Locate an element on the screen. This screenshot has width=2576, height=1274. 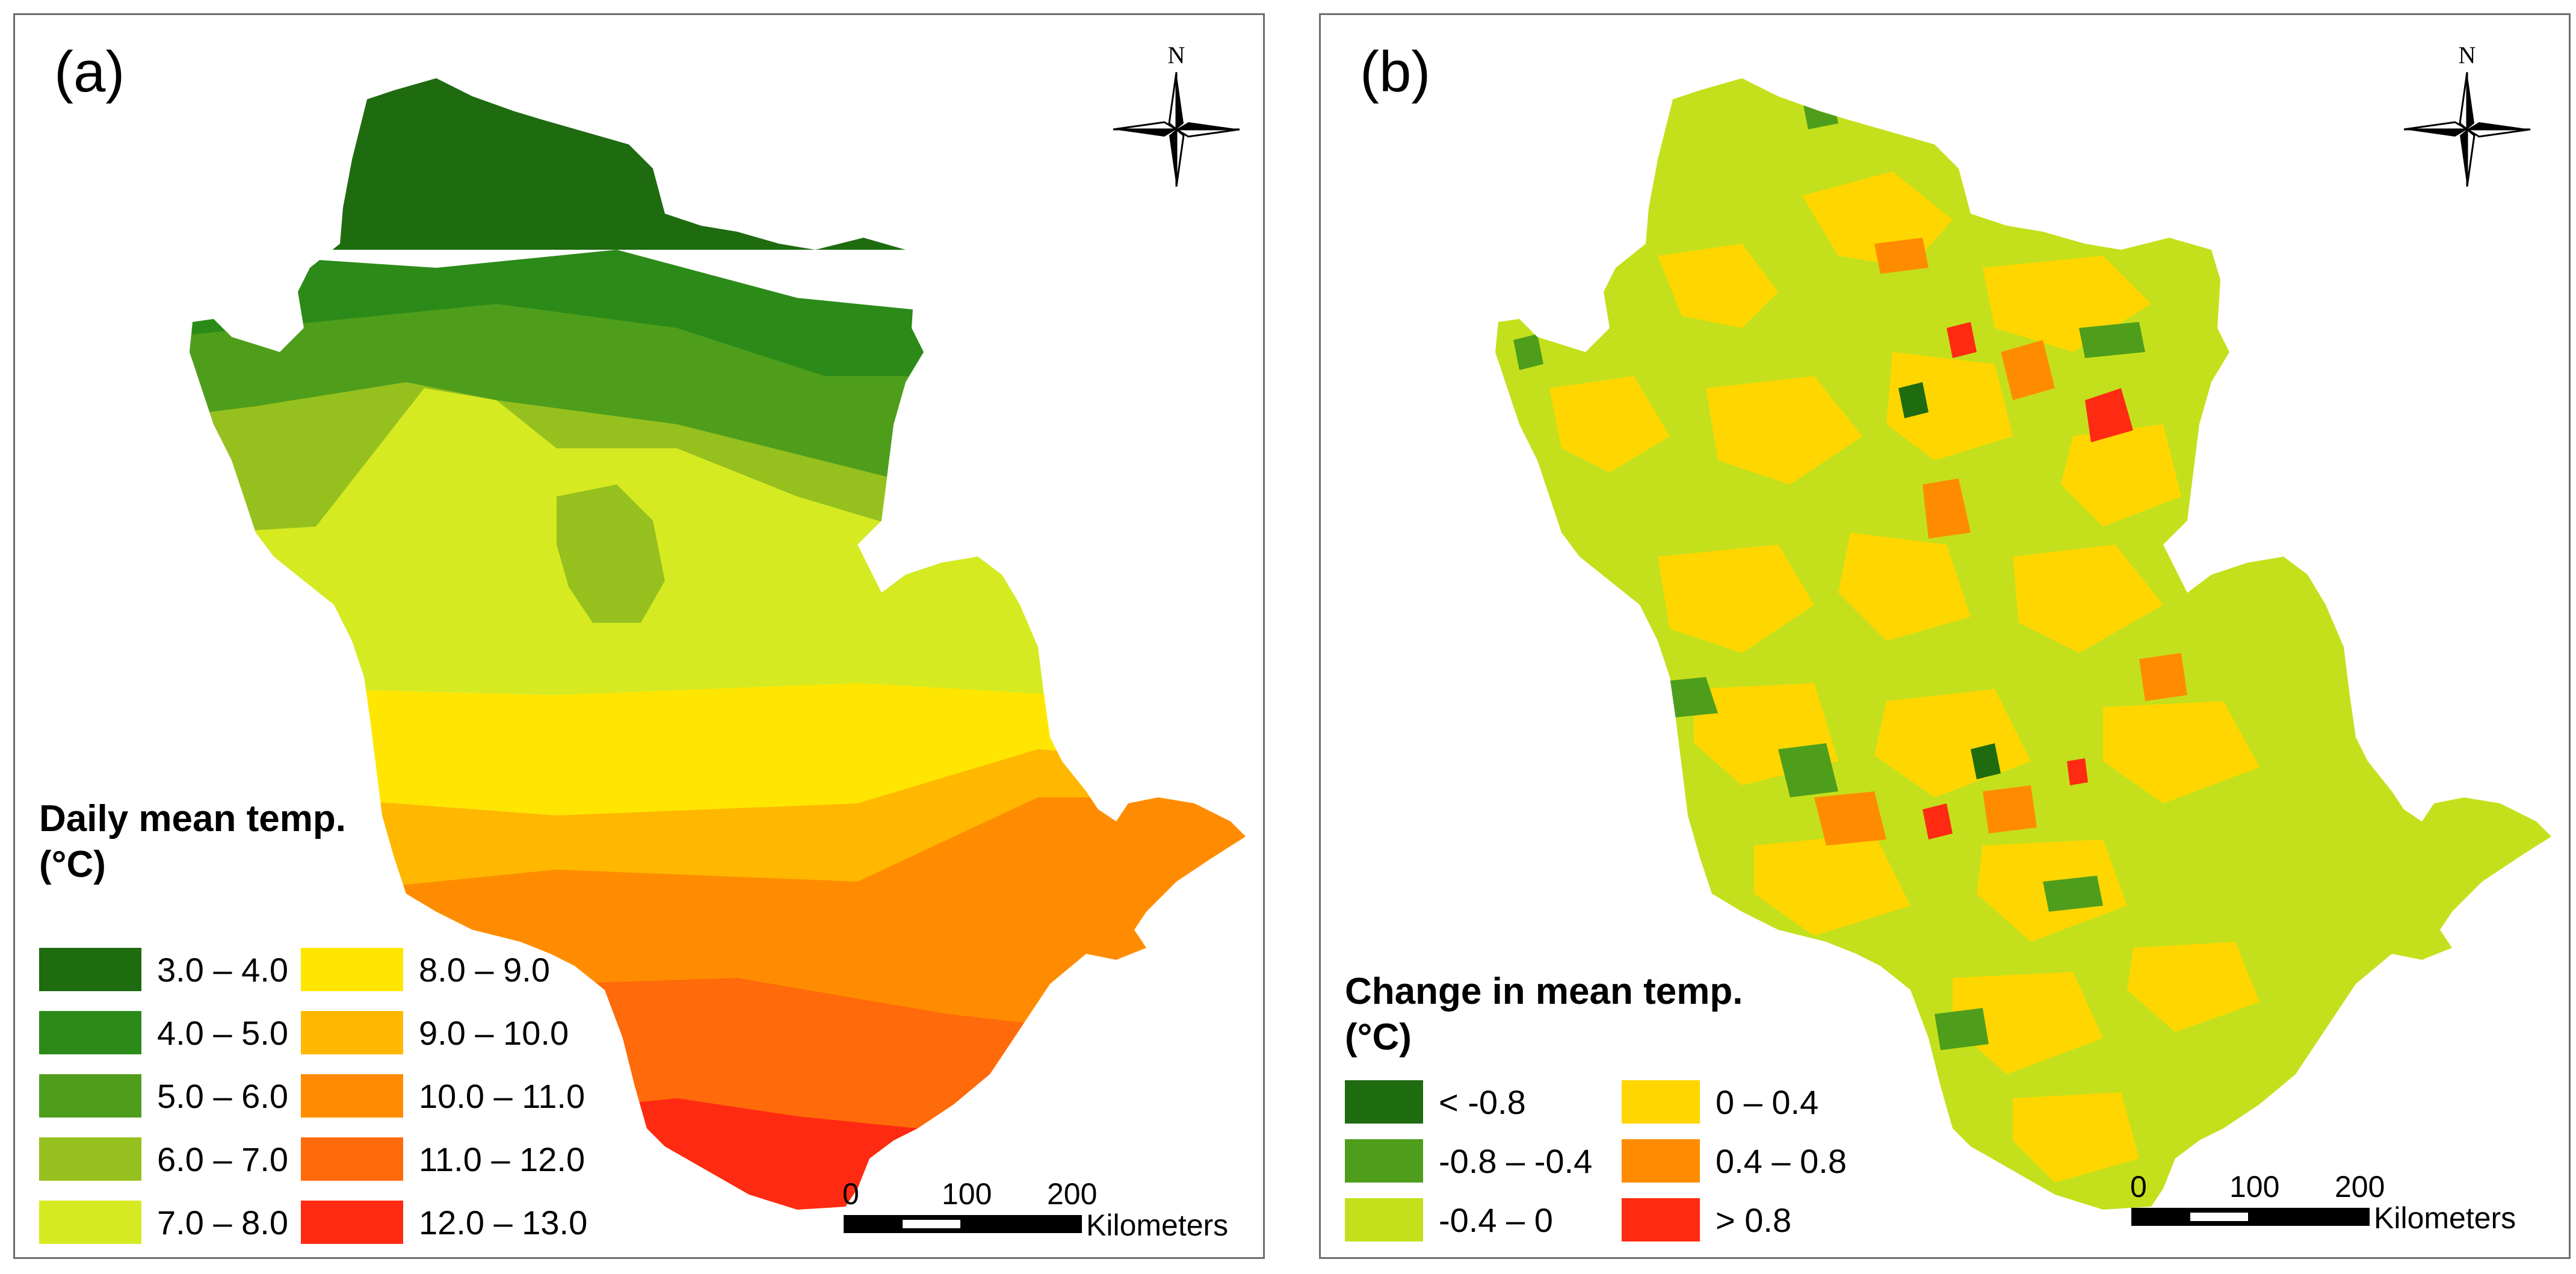
legend-item: 10.0 – 11.0 is located at coordinates (443, 1096).